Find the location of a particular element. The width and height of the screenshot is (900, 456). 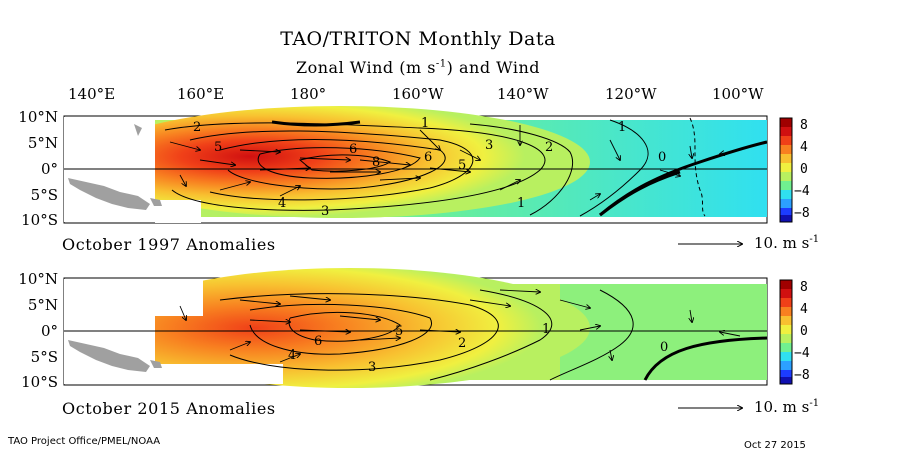

panel-label-2015: October 2015 Anomalies is located at coordinates (169, 408).